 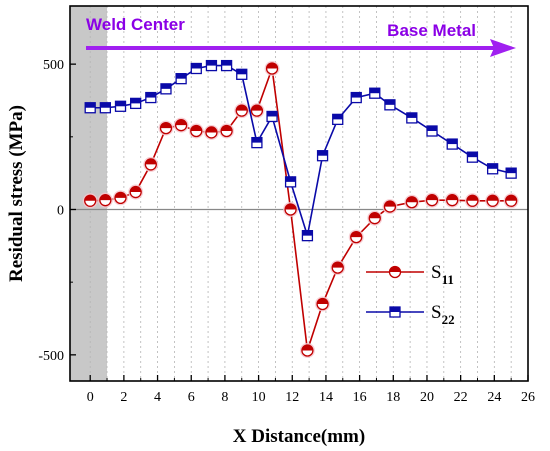 What do you see at coordinates (494, 397) in the screenshot?
I see `x-tick-label: 24` at bounding box center [494, 397].